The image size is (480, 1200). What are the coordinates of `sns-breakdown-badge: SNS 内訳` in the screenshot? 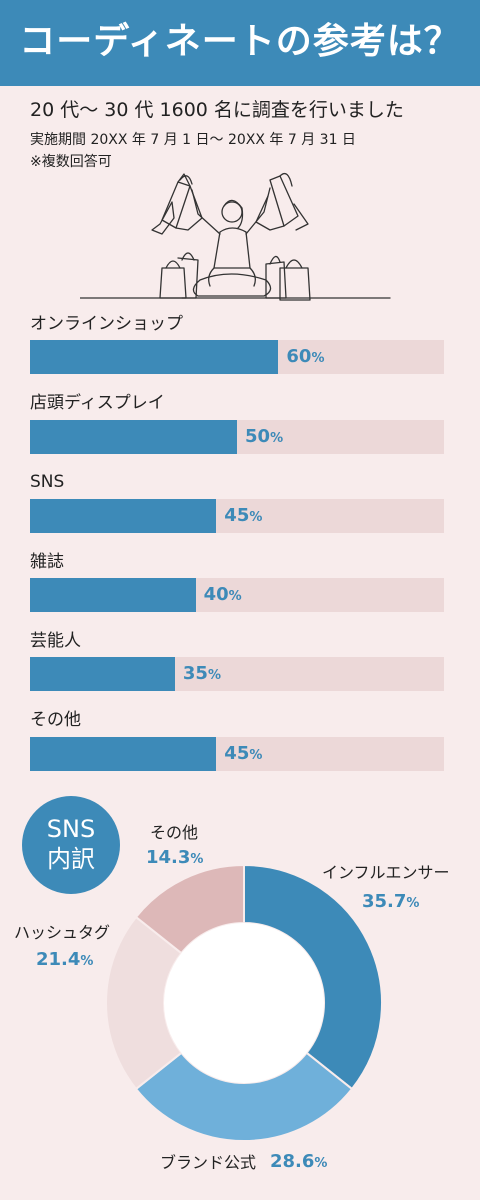 It's located at (71, 845).